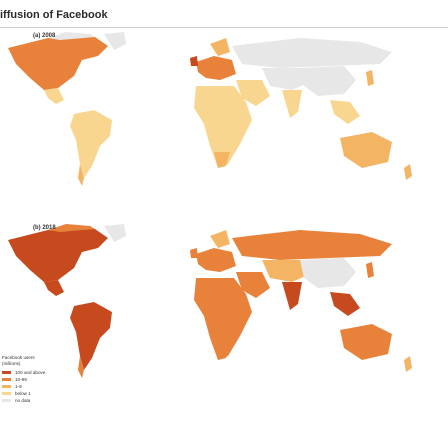 This screenshot has width=448, height=436. What do you see at coordinates (18, 386) in the screenshot?
I see `legend-label: 1-9` at bounding box center [18, 386].